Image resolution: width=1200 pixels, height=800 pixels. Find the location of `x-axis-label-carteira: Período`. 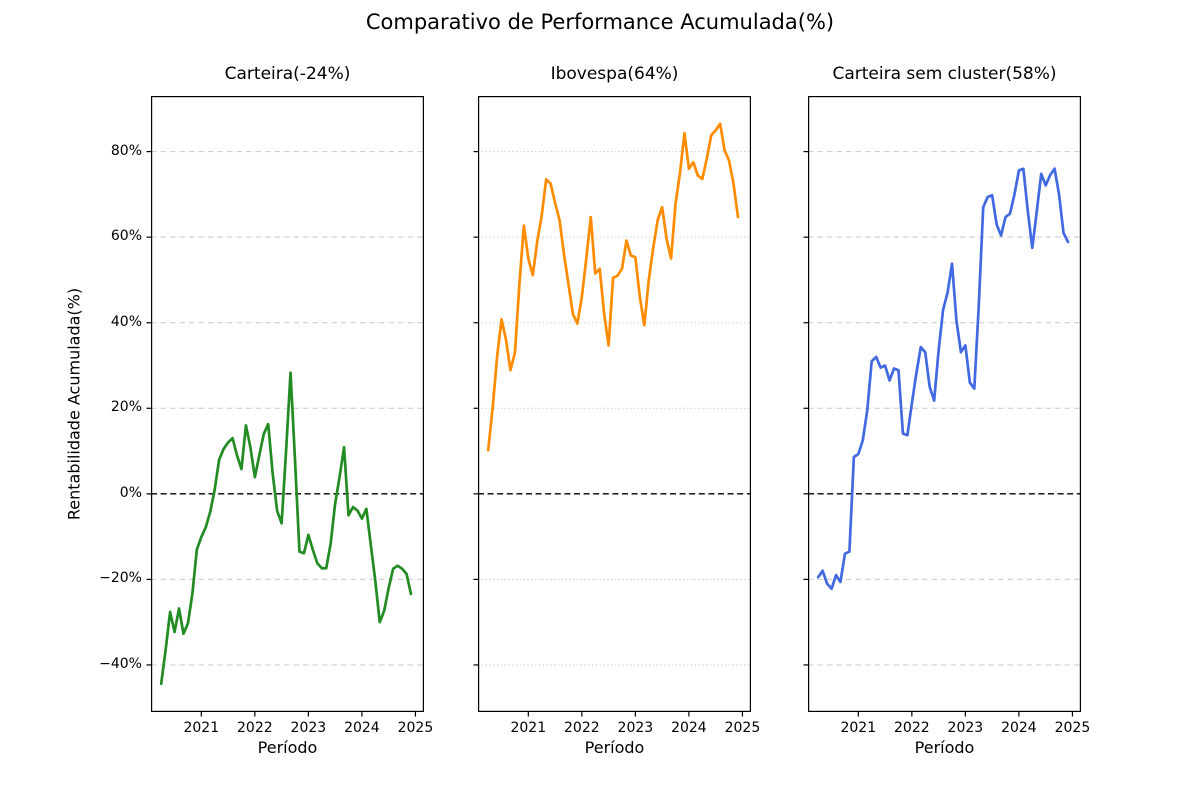

x-axis-label-carteira: Período is located at coordinates (287, 747).